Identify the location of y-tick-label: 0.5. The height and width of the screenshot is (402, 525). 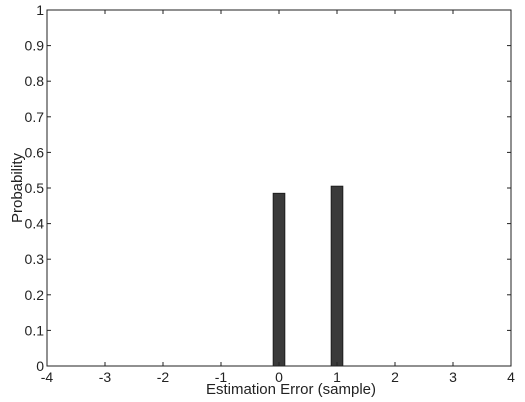
(35, 188).